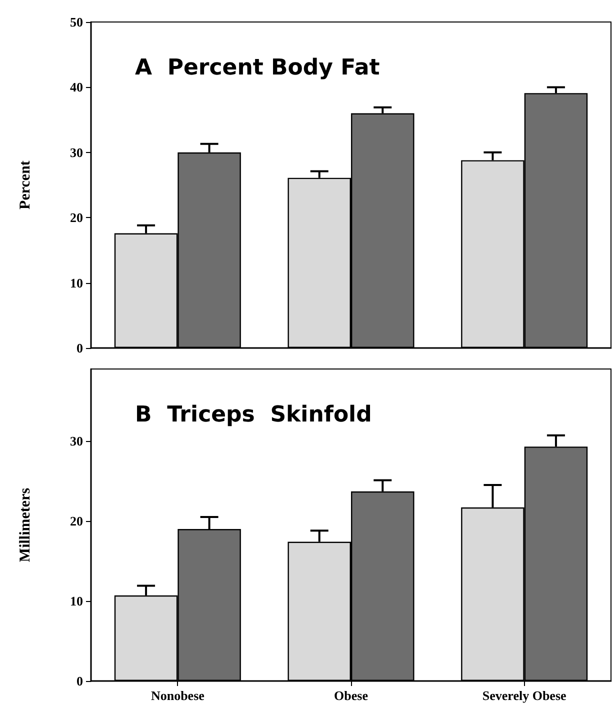 Image resolution: width=613 pixels, height=713 pixels. What do you see at coordinates (177, 695) in the screenshot?
I see `x-tick-label: Nonobese` at bounding box center [177, 695].